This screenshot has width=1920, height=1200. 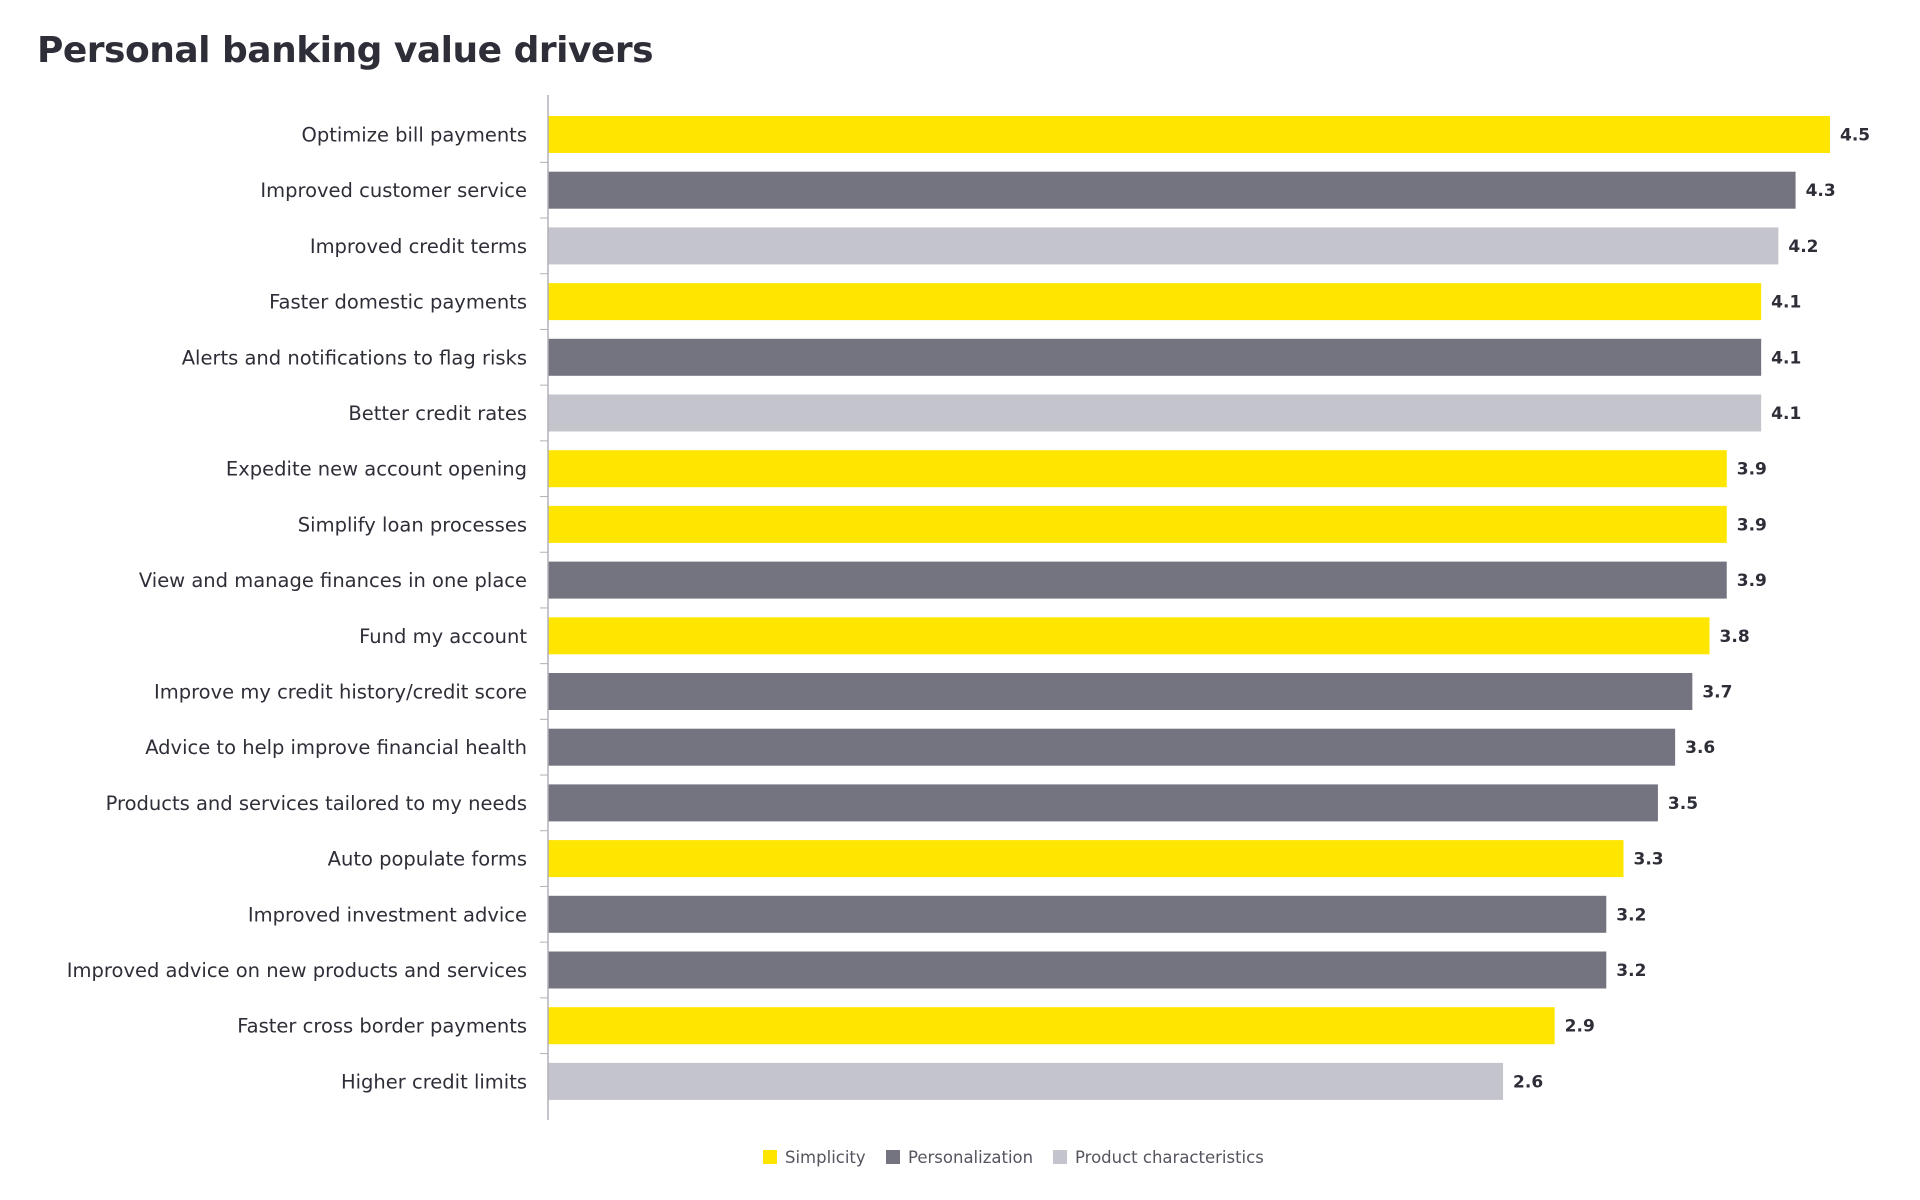 What do you see at coordinates (345, 50) in the screenshot?
I see `chart-title: Personal banking value drivers` at bounding box center [345, 50].